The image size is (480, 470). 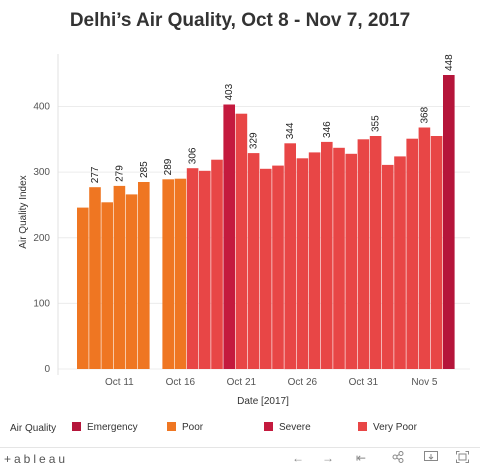 I want to click on x-tick-label: Oct 26, so click(x=303, y=382).